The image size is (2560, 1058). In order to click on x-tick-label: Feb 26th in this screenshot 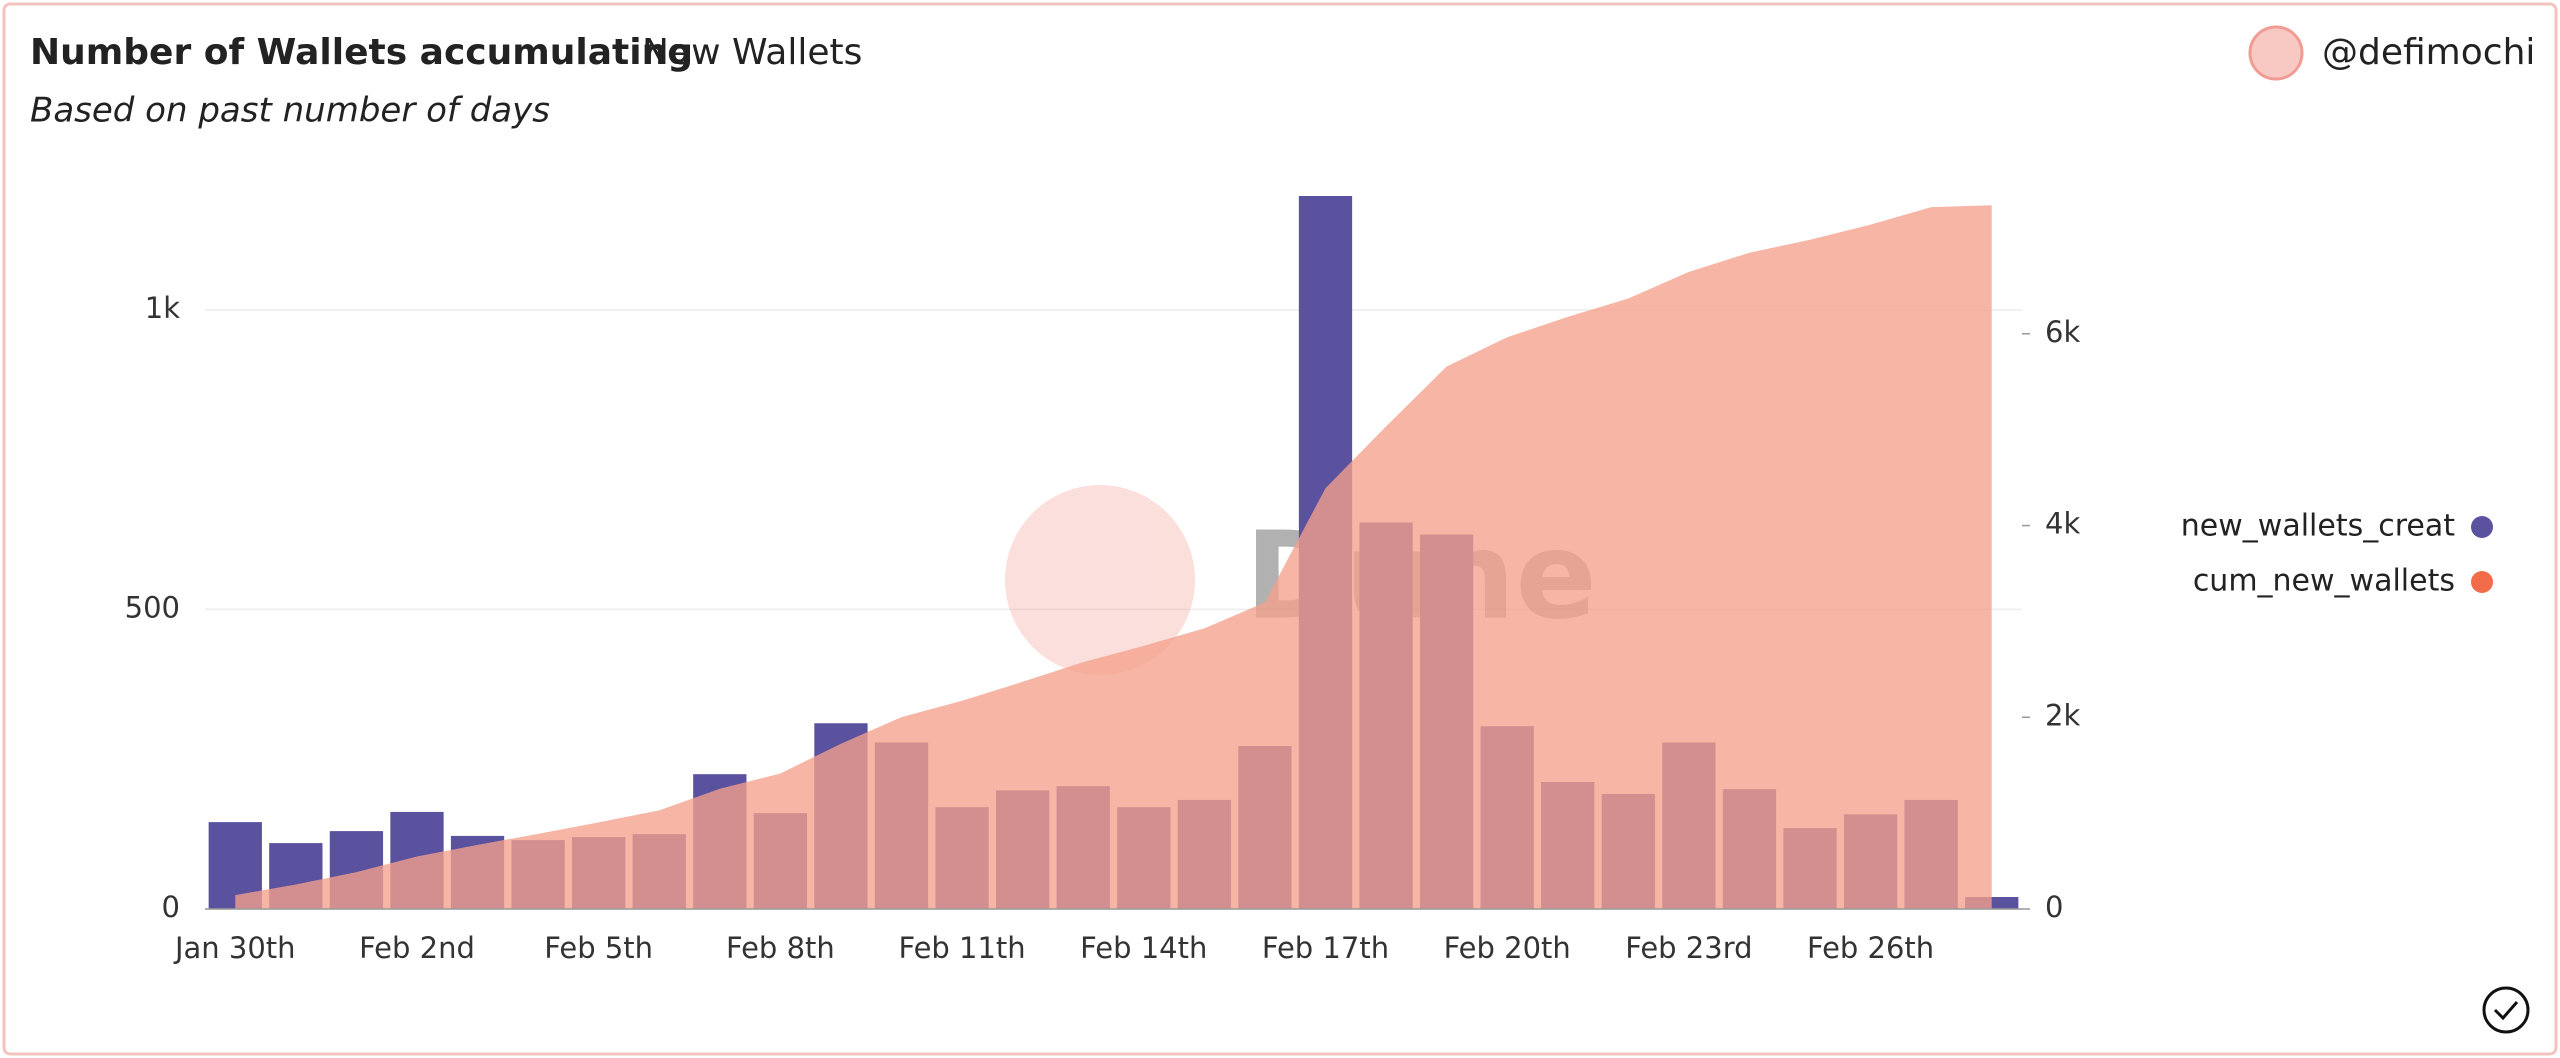, I will do `click(1870, 948)`.